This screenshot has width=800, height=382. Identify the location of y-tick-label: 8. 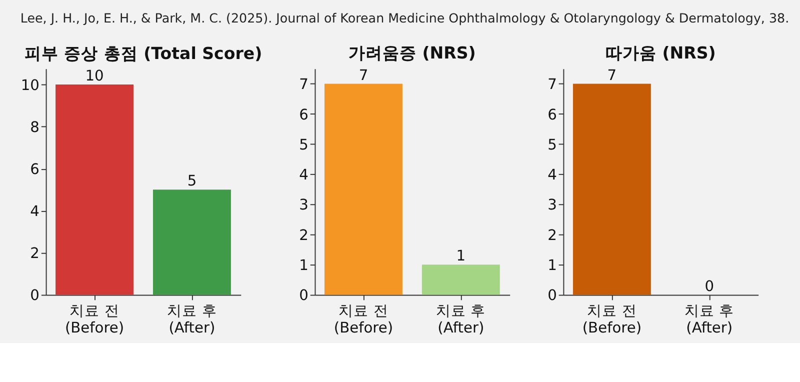
(35, 127).